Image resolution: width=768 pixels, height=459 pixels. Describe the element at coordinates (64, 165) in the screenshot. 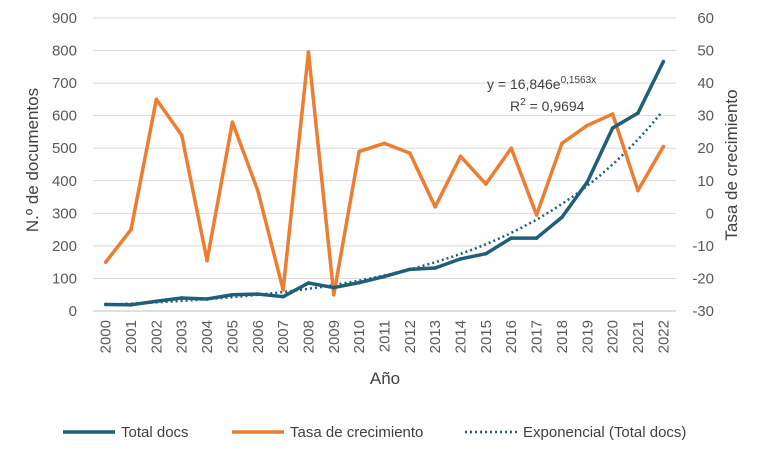

I see `y-axis-left: 0 100 200 300 400 500 600 700 800 900` at that location.